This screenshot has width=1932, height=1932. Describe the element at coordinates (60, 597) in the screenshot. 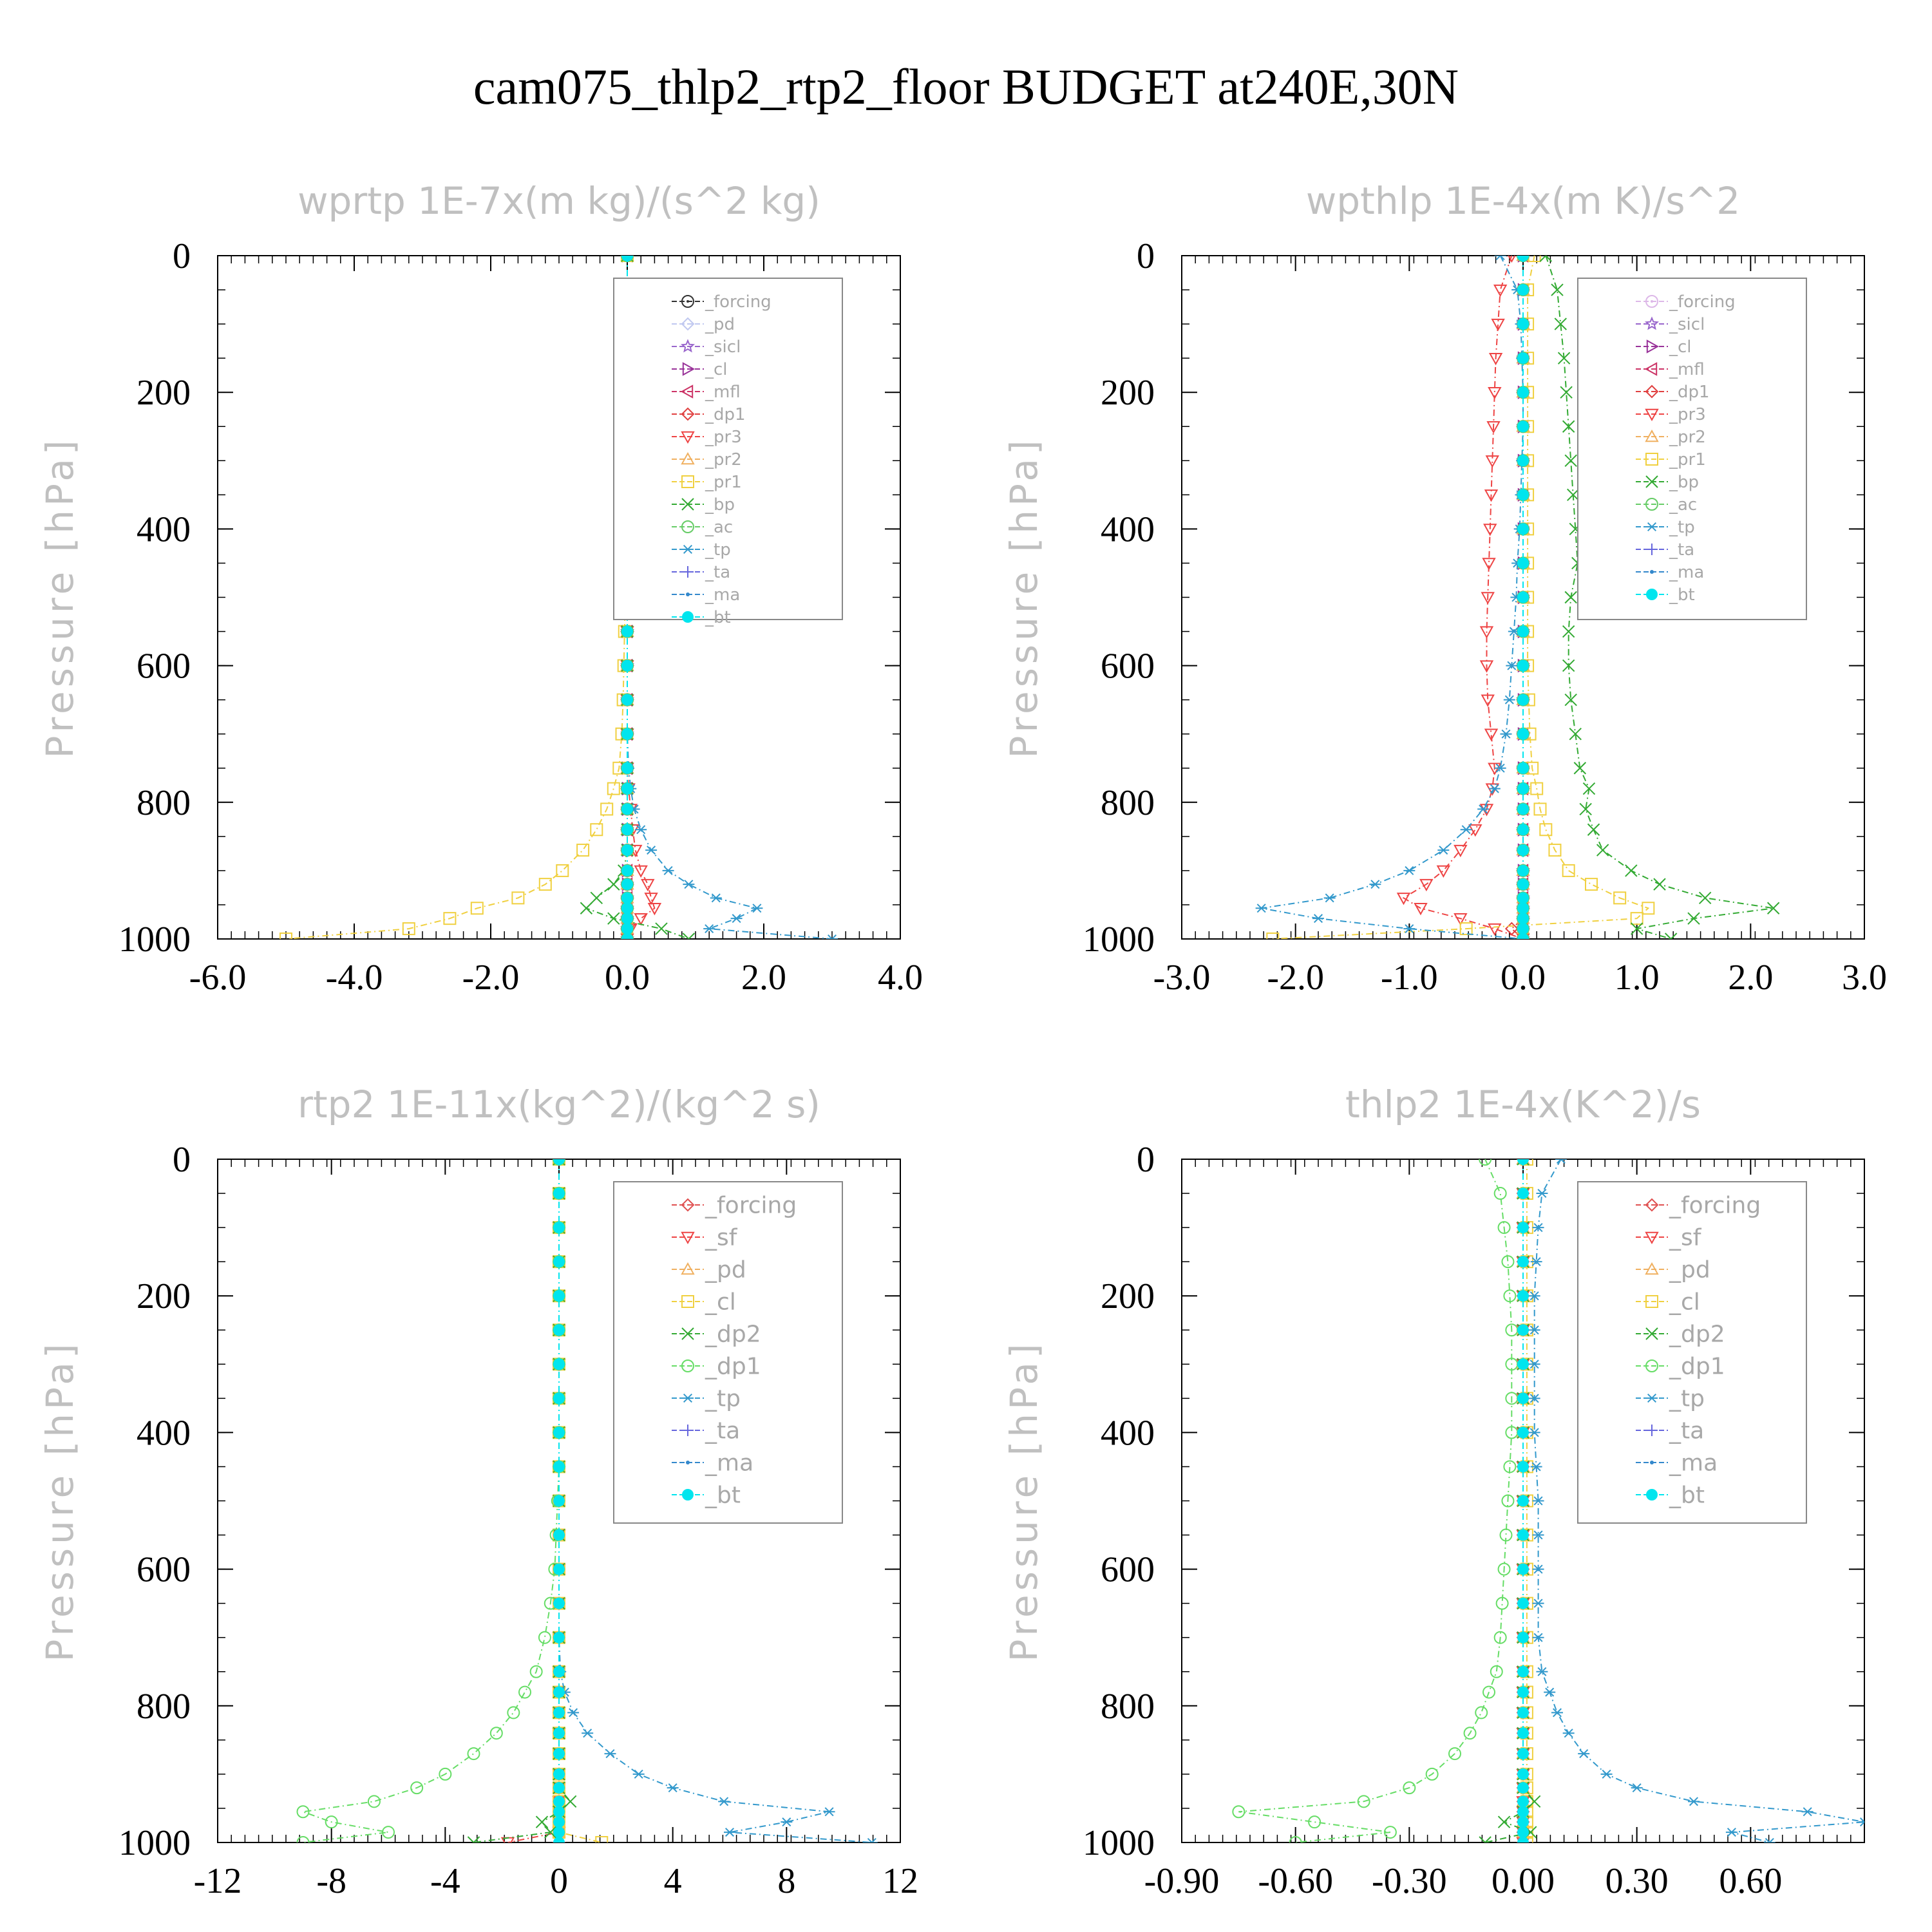

I see `y-axis-label: Pressure [hPa]` at that location.